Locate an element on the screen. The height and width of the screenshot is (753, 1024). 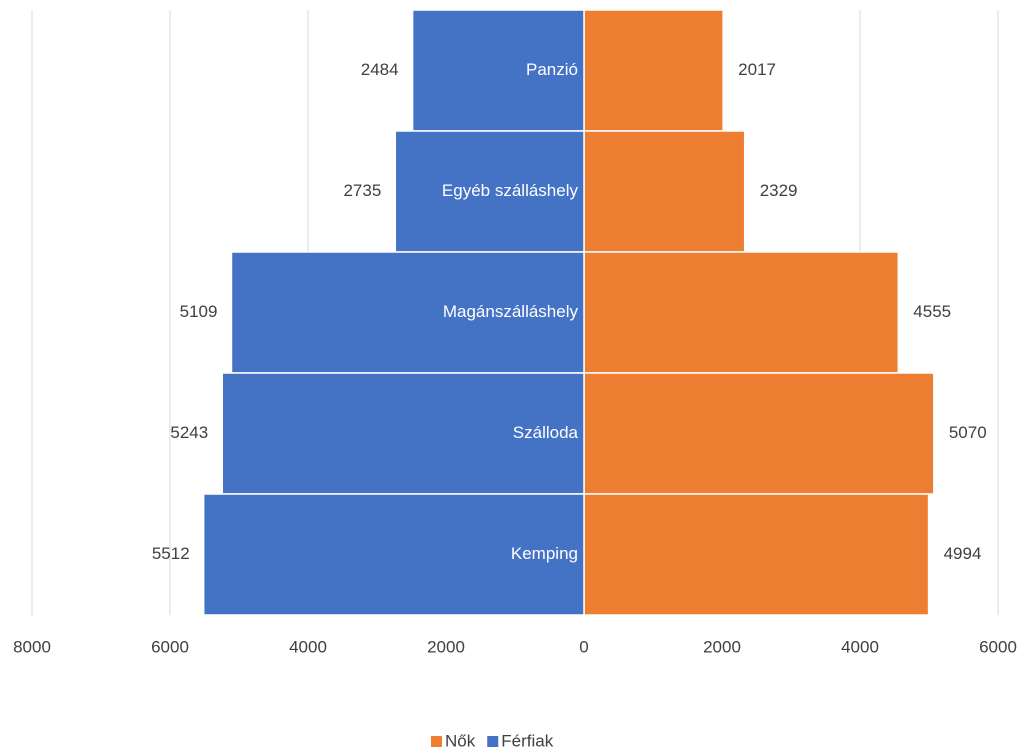
data-label: 4994 is located at coordinates (963, 553).